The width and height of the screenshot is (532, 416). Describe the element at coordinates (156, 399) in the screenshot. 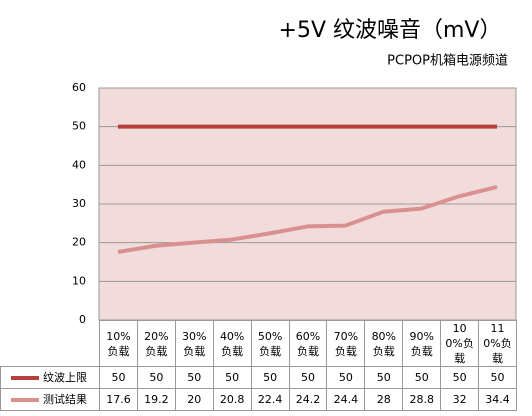

I see `value-cell: 19.2` at that location.